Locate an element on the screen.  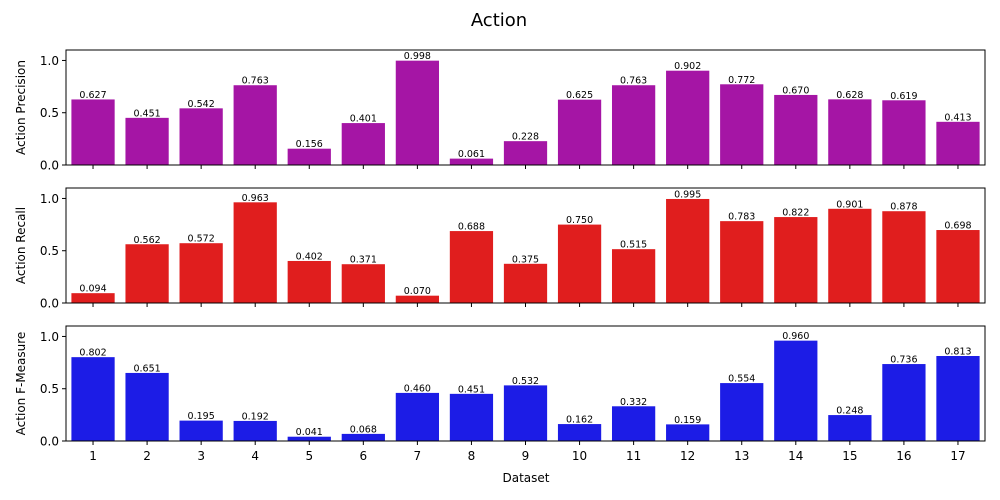
data-label: 0.750 is located at coordinates (579, 220).